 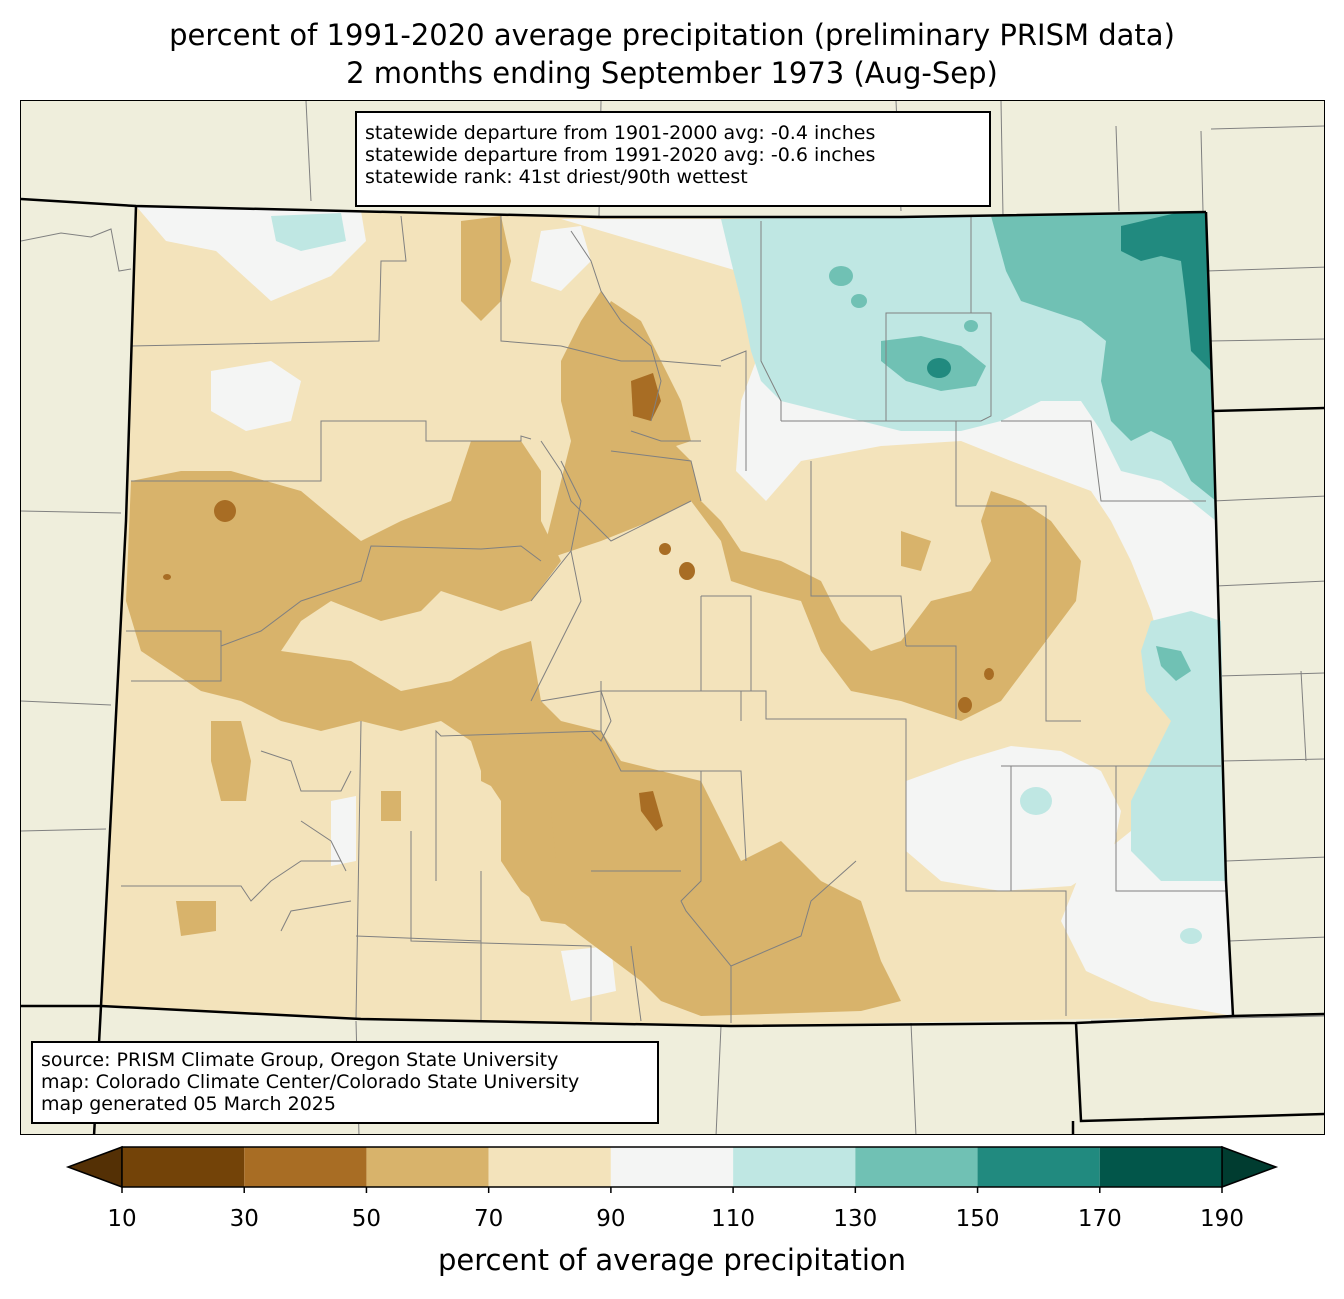 What do you see at coordinates (489, 1219) in the screenshot?
I see `colorbar-tick-label: 70` at bounding box center [489, 1219].